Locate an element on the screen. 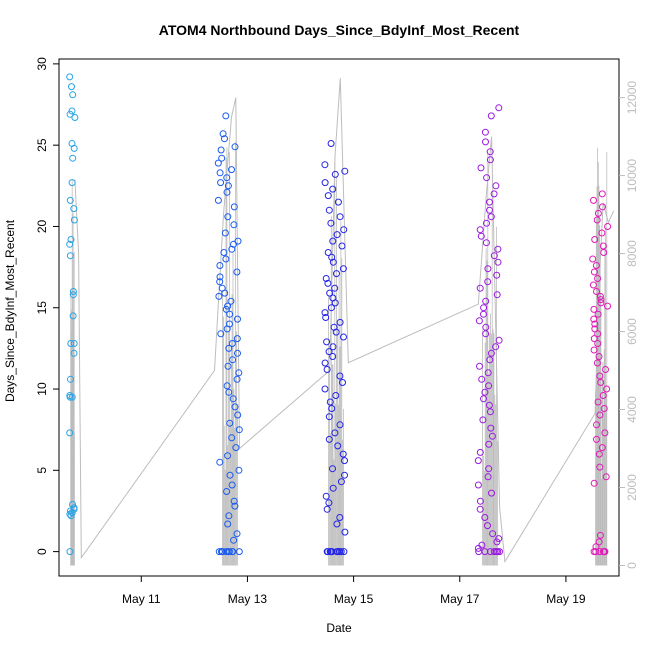  x-tick-label: May 15 is located at coordinates (354, 599).